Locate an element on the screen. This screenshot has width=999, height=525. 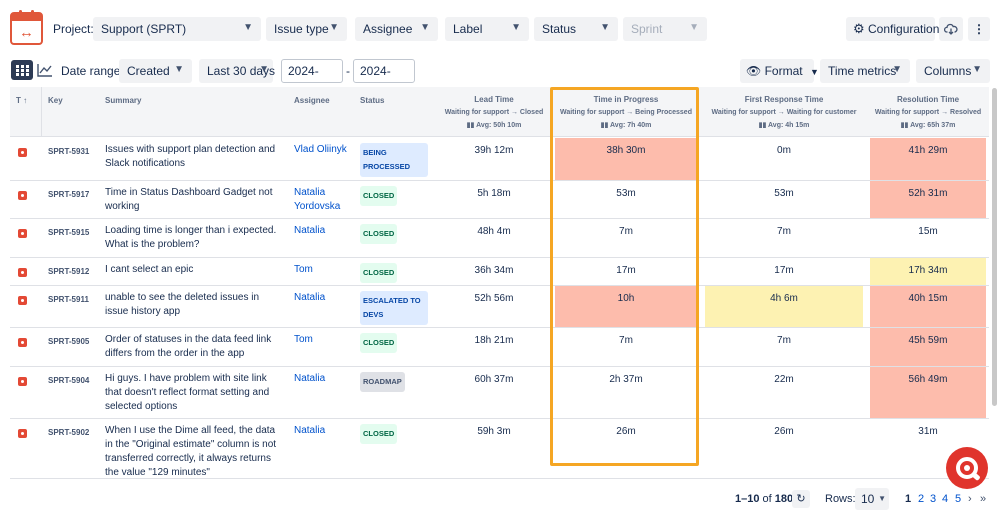
issue-key-link: SPRT-5912 is located at coordinates (69, 271).